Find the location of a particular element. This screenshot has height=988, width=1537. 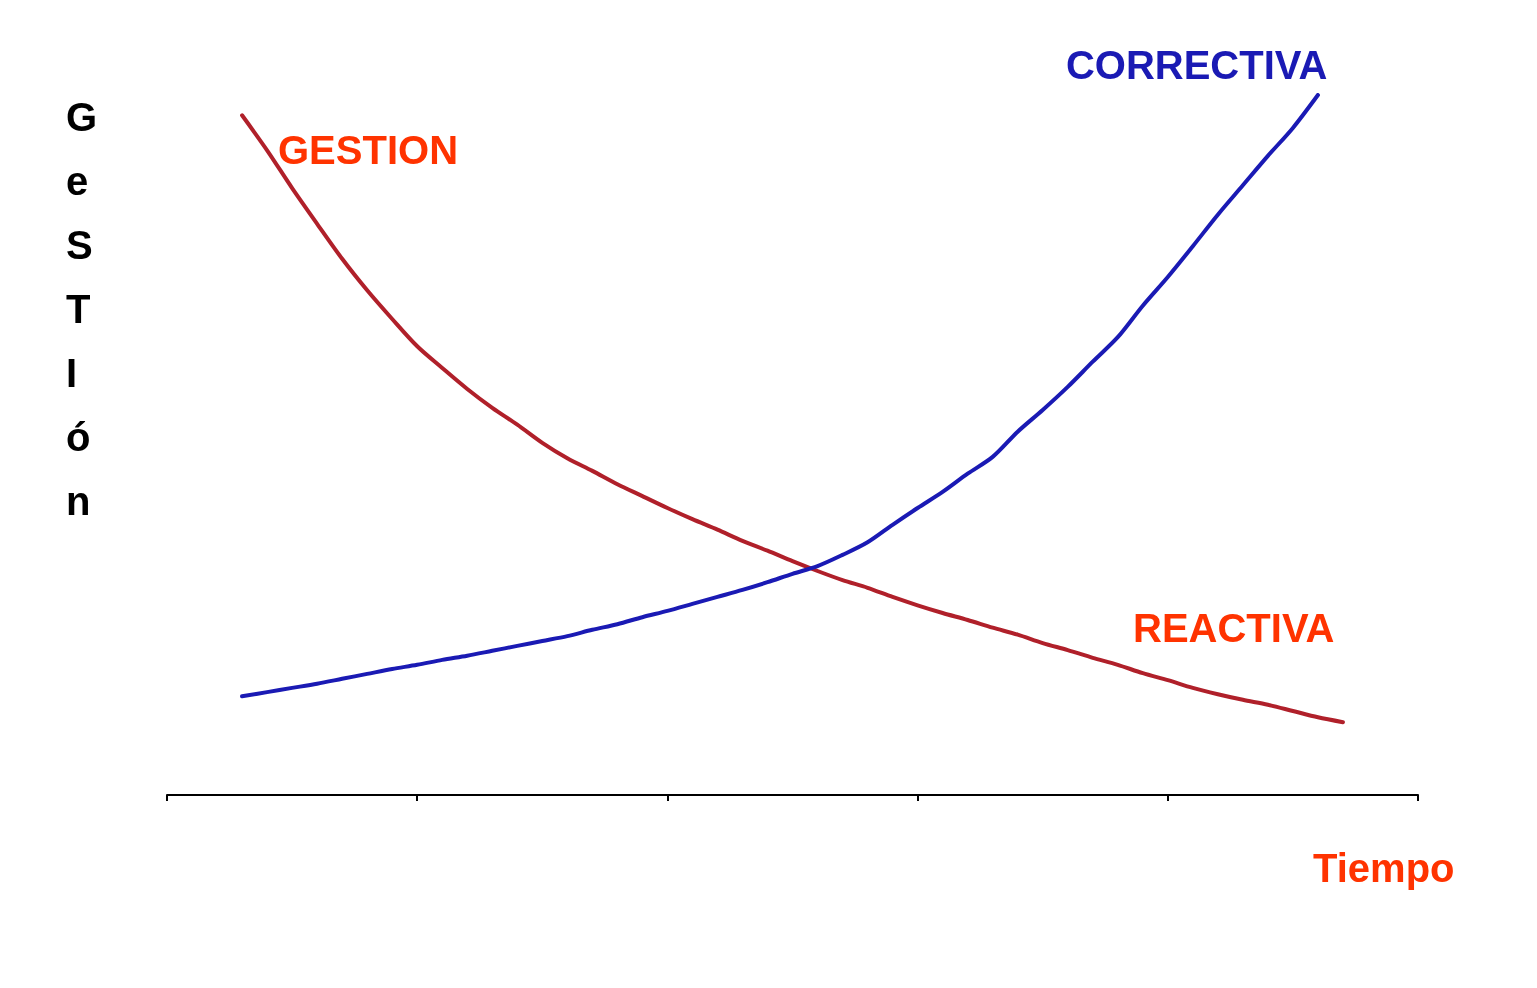

annotation: REACTIVA is located at coordinates (1234, 628).